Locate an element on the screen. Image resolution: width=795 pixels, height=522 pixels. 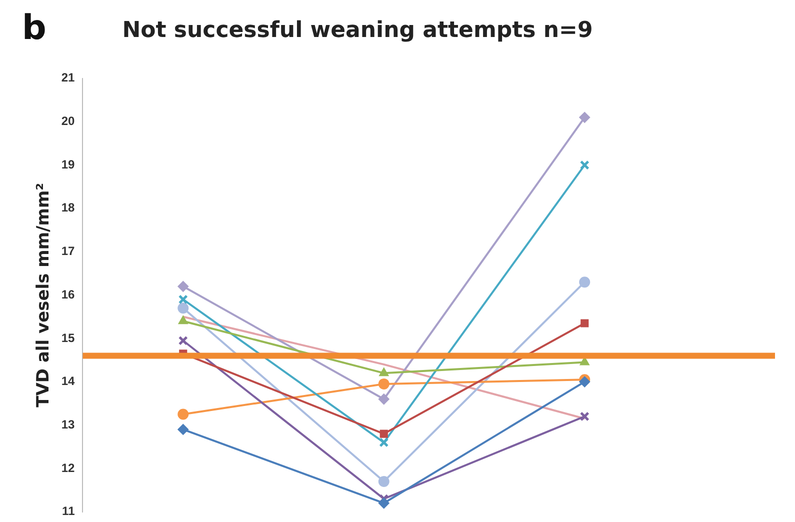
y-tick-label: 15 is located at coordinates (68, 337).